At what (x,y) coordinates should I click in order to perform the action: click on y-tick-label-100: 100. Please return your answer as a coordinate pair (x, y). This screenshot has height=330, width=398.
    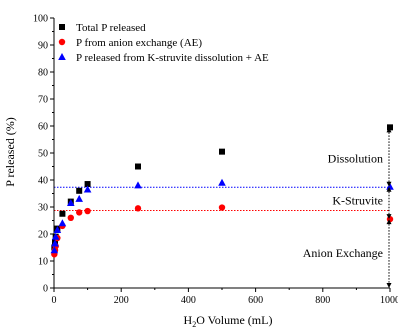
    Looking at the image, I should click on (40, 19).